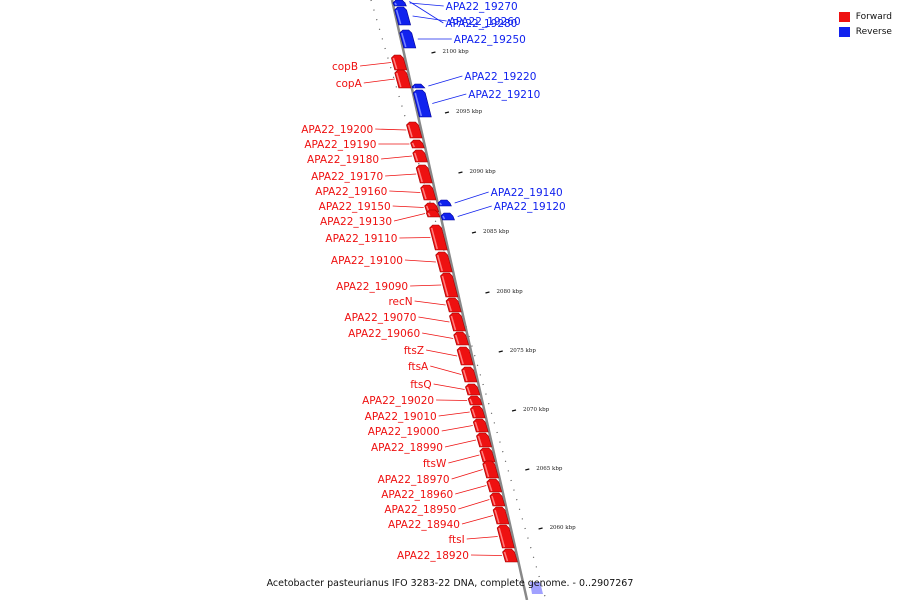  What do you see at coordinates (549, 469) in the screenshot?
I see `tick-label: 2065 kbp` at bounding box center [549, 469].